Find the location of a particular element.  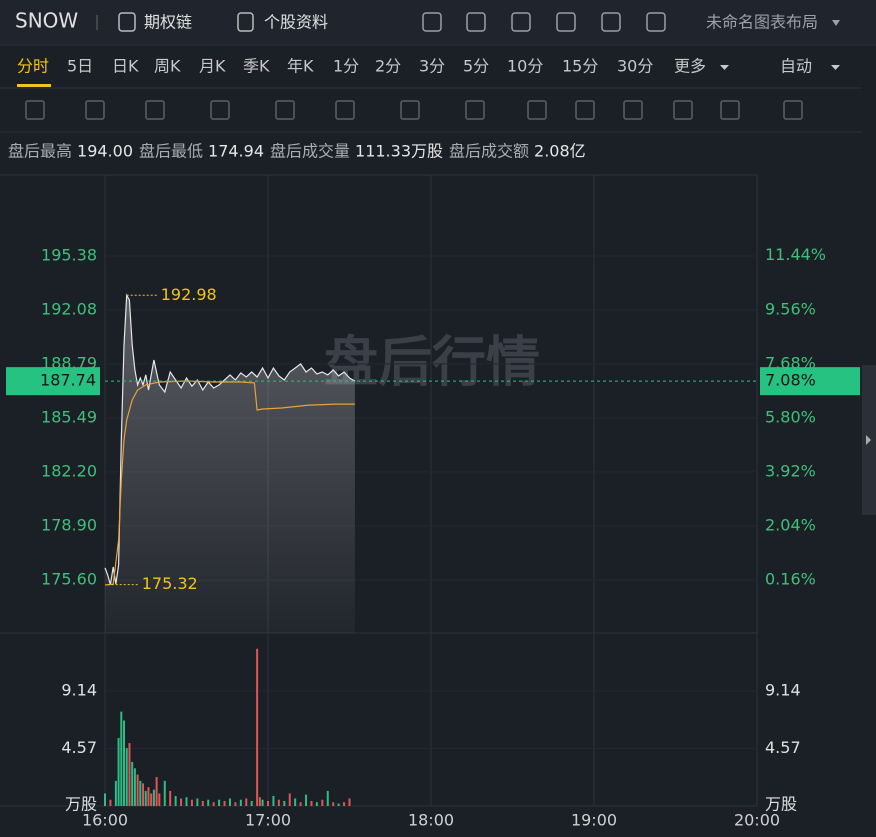

period-tab: 更多 is located at coordinates (690, 66).